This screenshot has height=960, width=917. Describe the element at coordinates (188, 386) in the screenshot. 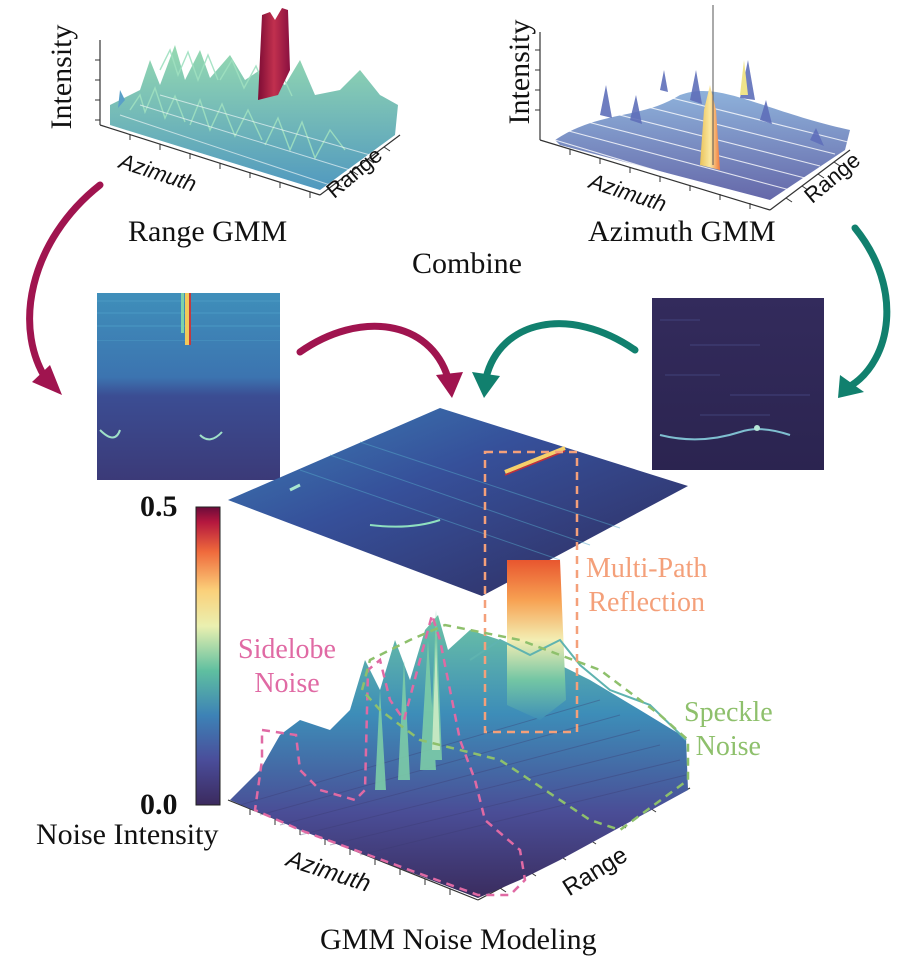

I see `range-heatmap` at that location.